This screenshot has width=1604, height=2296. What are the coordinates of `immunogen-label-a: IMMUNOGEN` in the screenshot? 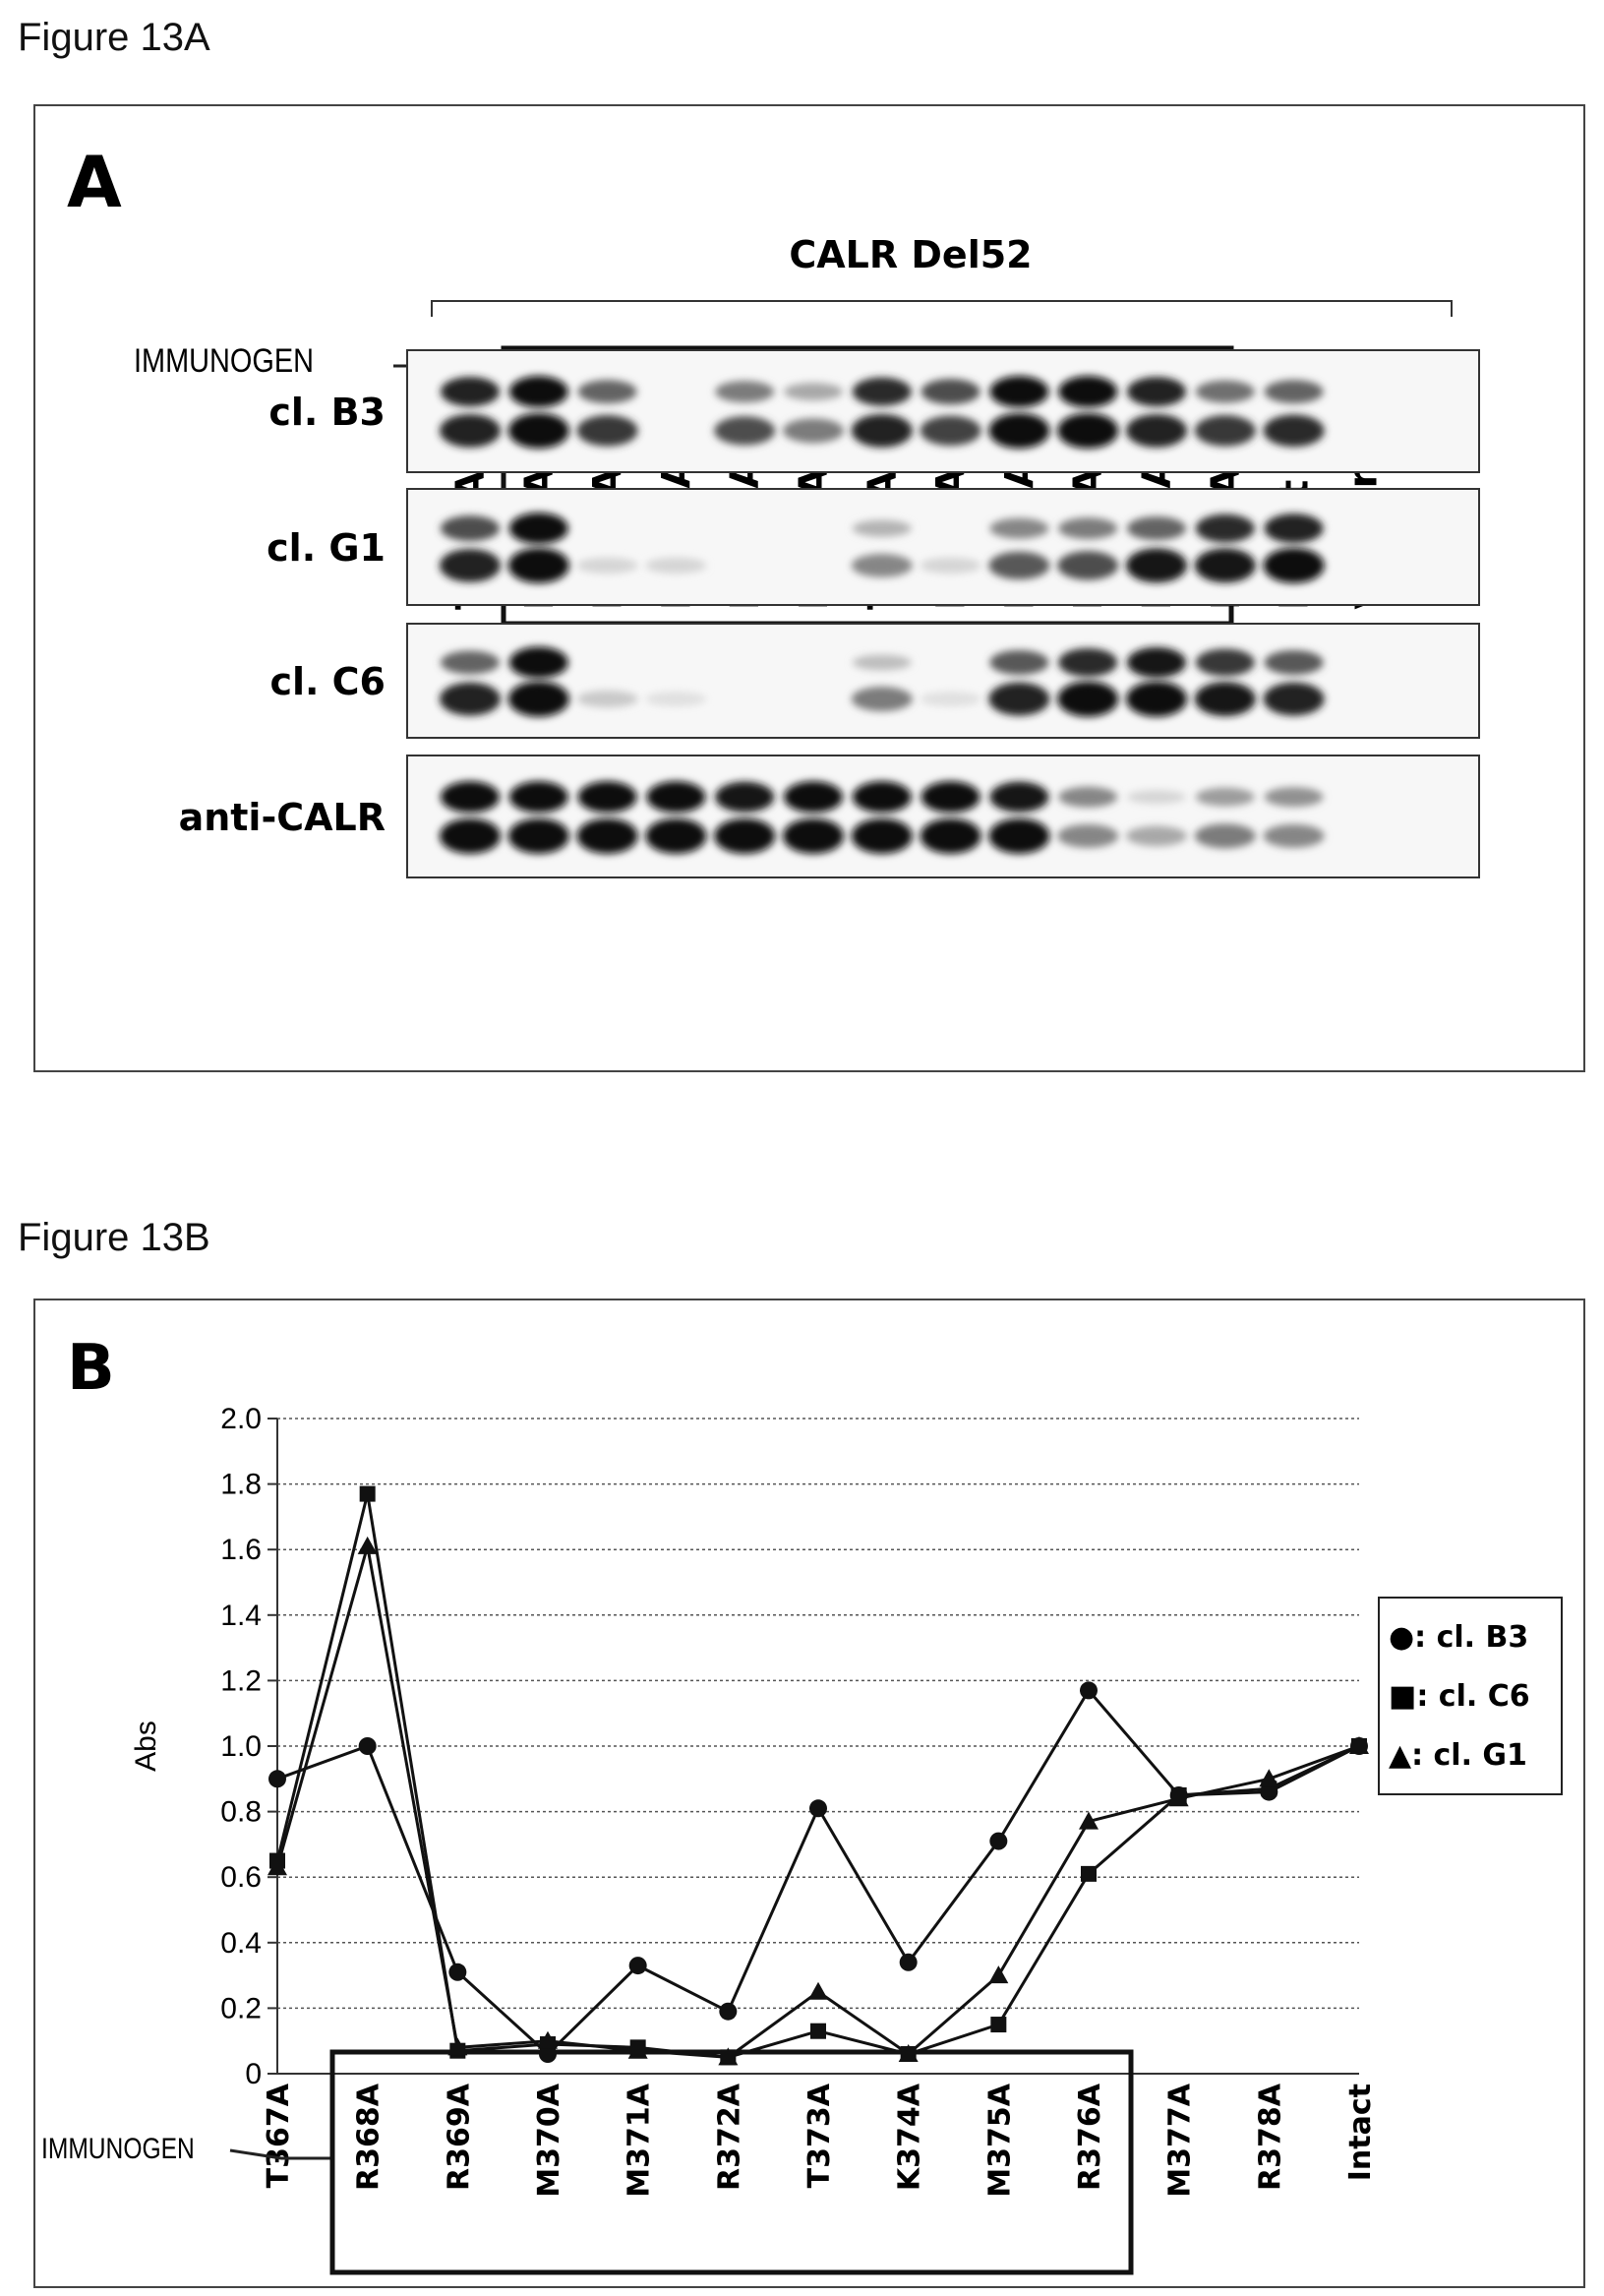 It's located at (224, 360).